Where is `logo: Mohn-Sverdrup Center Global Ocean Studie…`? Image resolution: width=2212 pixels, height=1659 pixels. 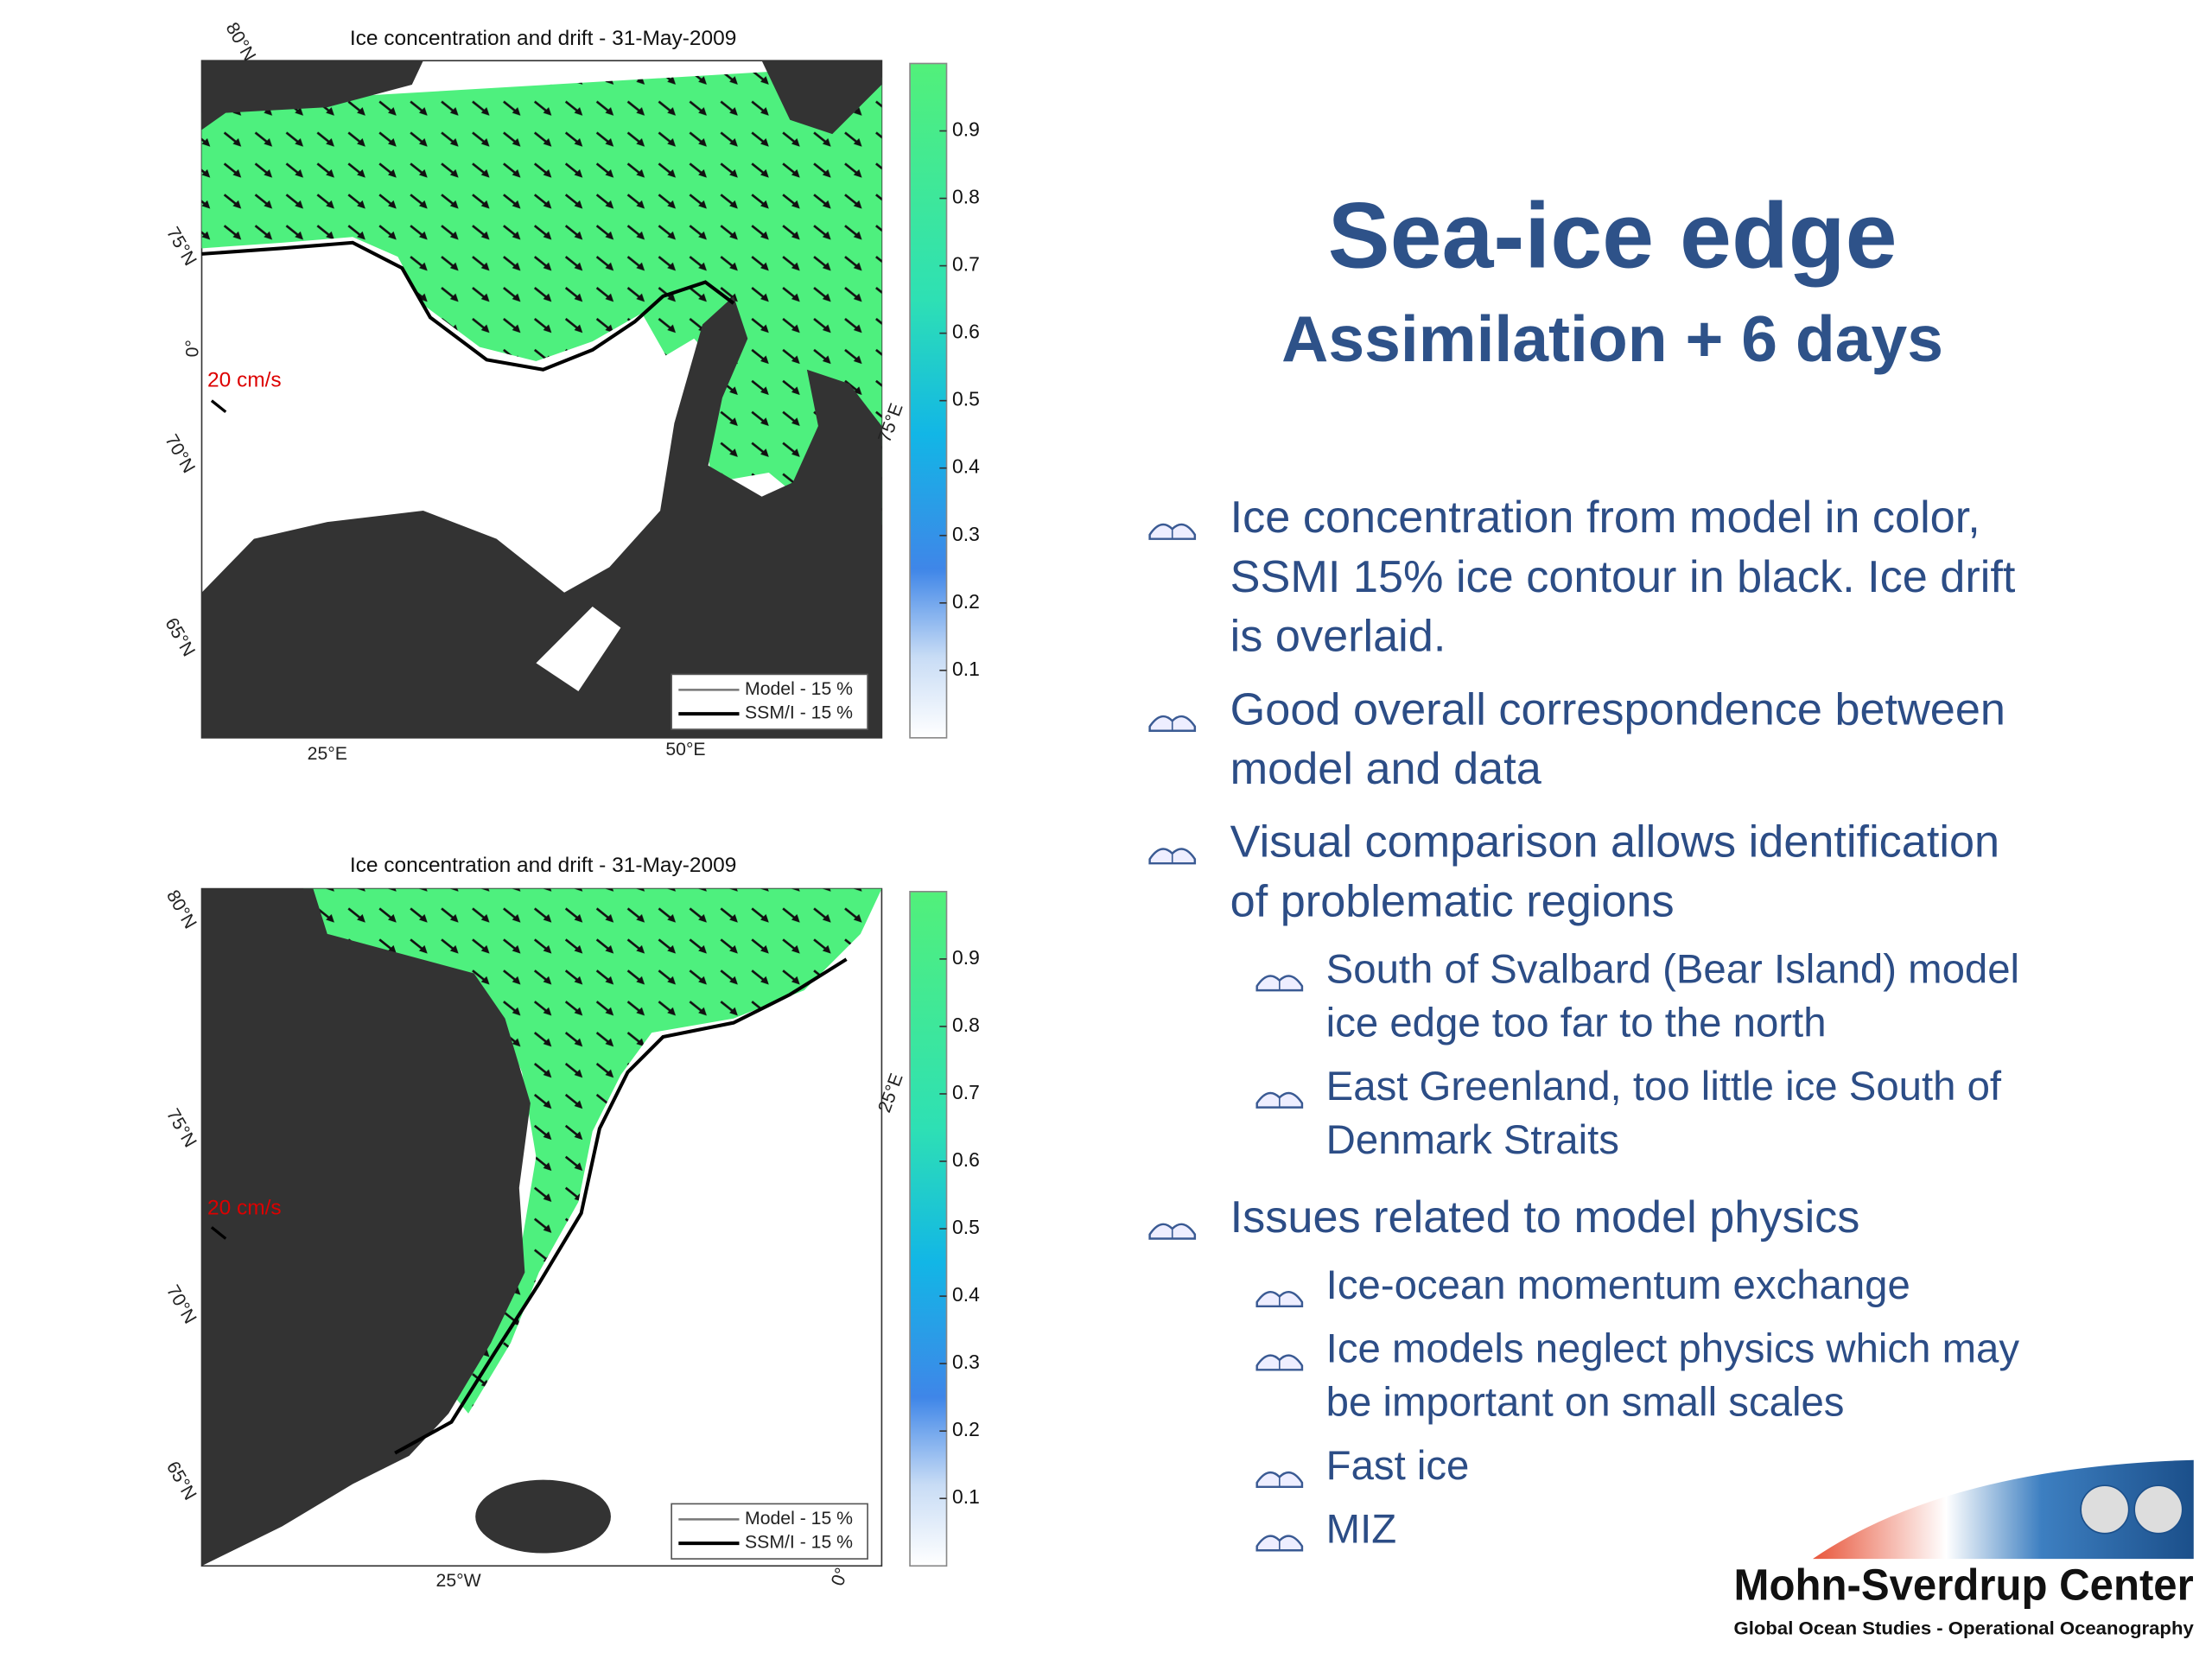
logo: Mohn-Sverdrup Center Global Ocean Studie… is located at coordinates (1964, 1548).